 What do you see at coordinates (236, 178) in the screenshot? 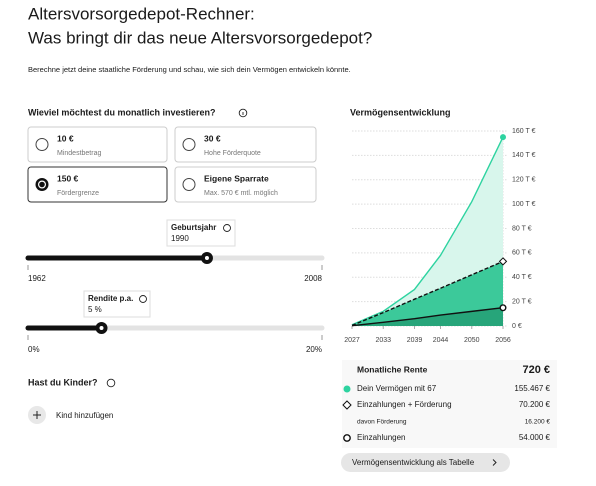
I see `option-amount: Eigene Sparrate` at bounding box center [236, 178].